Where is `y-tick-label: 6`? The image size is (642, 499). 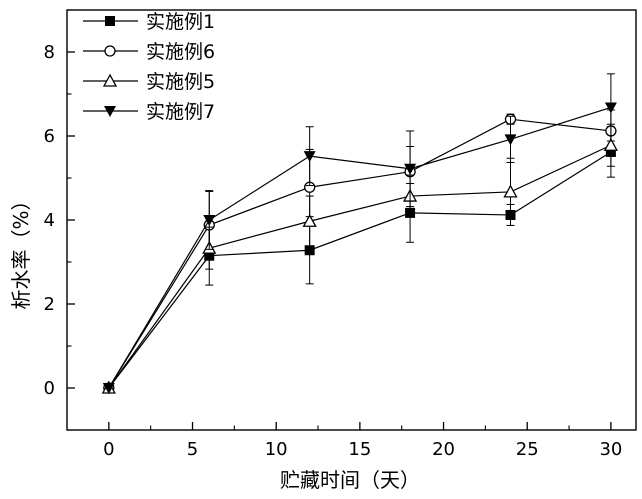
y-tick-label: 6 is located at coordinates (49, 136).